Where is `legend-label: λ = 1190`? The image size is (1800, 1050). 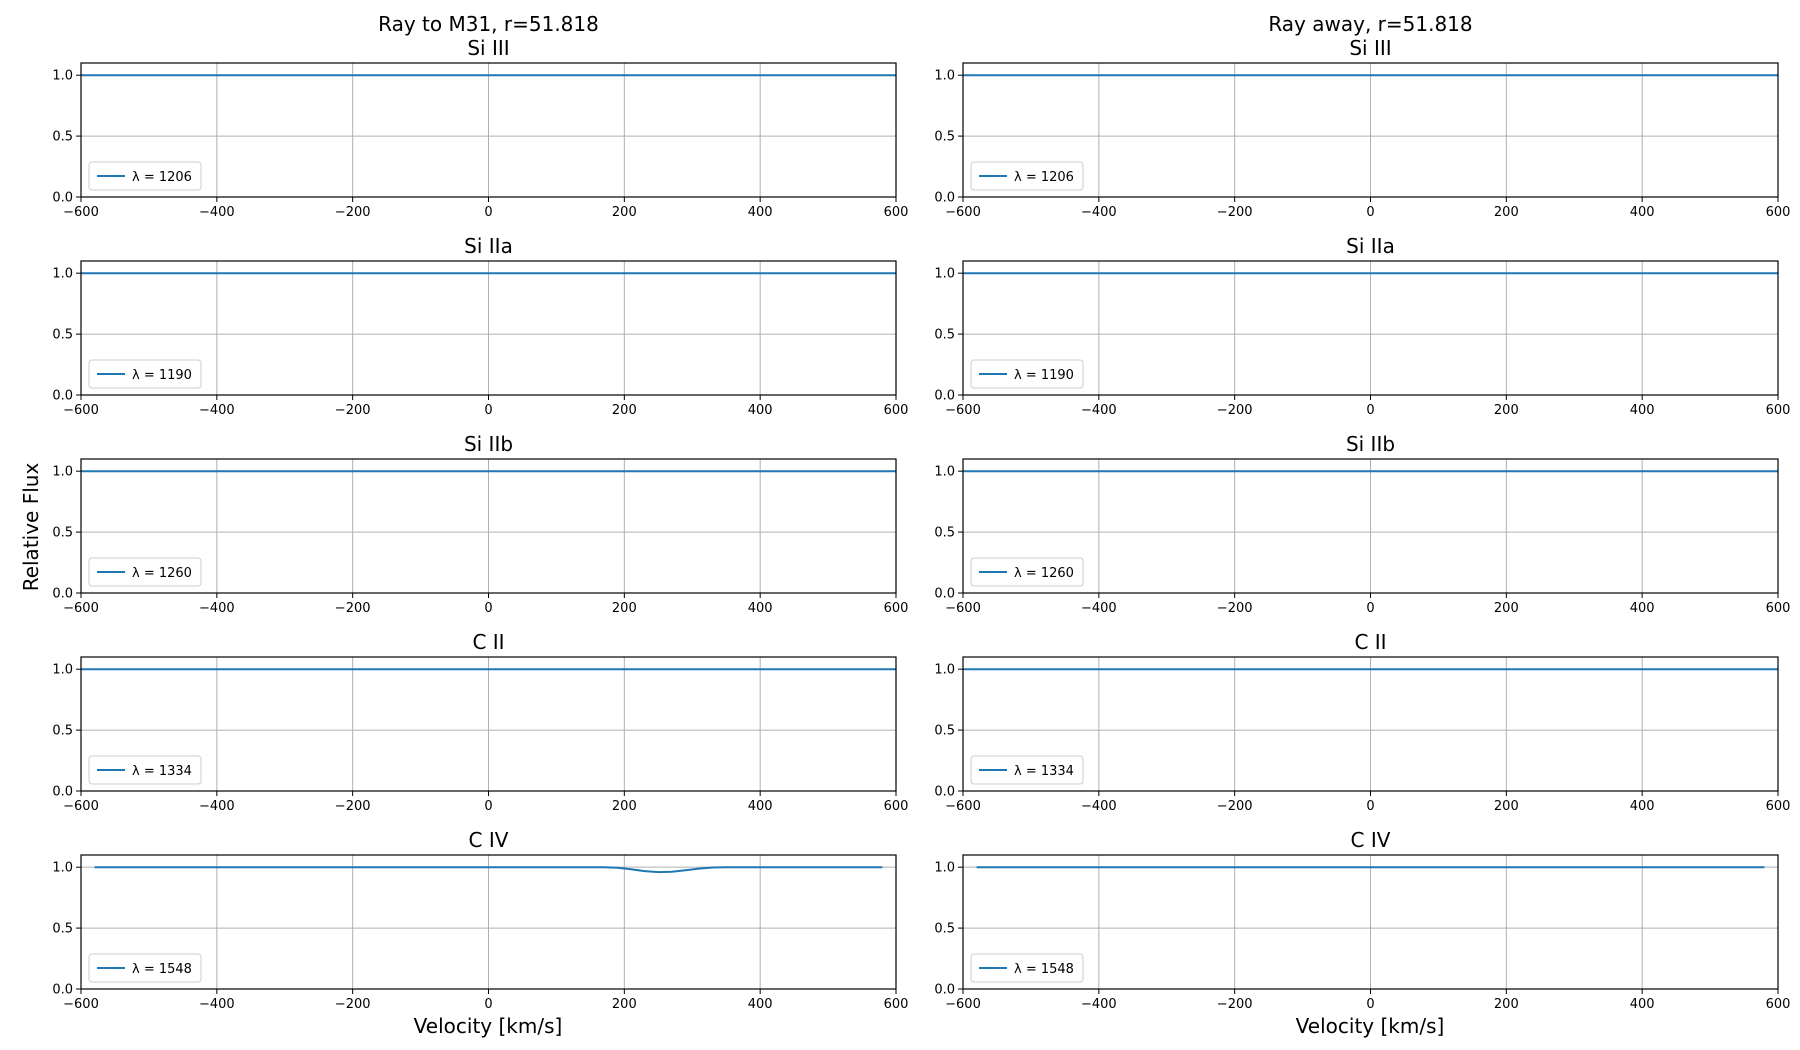
legend-label: λ = 1190 is located at coordinates (162, 375).